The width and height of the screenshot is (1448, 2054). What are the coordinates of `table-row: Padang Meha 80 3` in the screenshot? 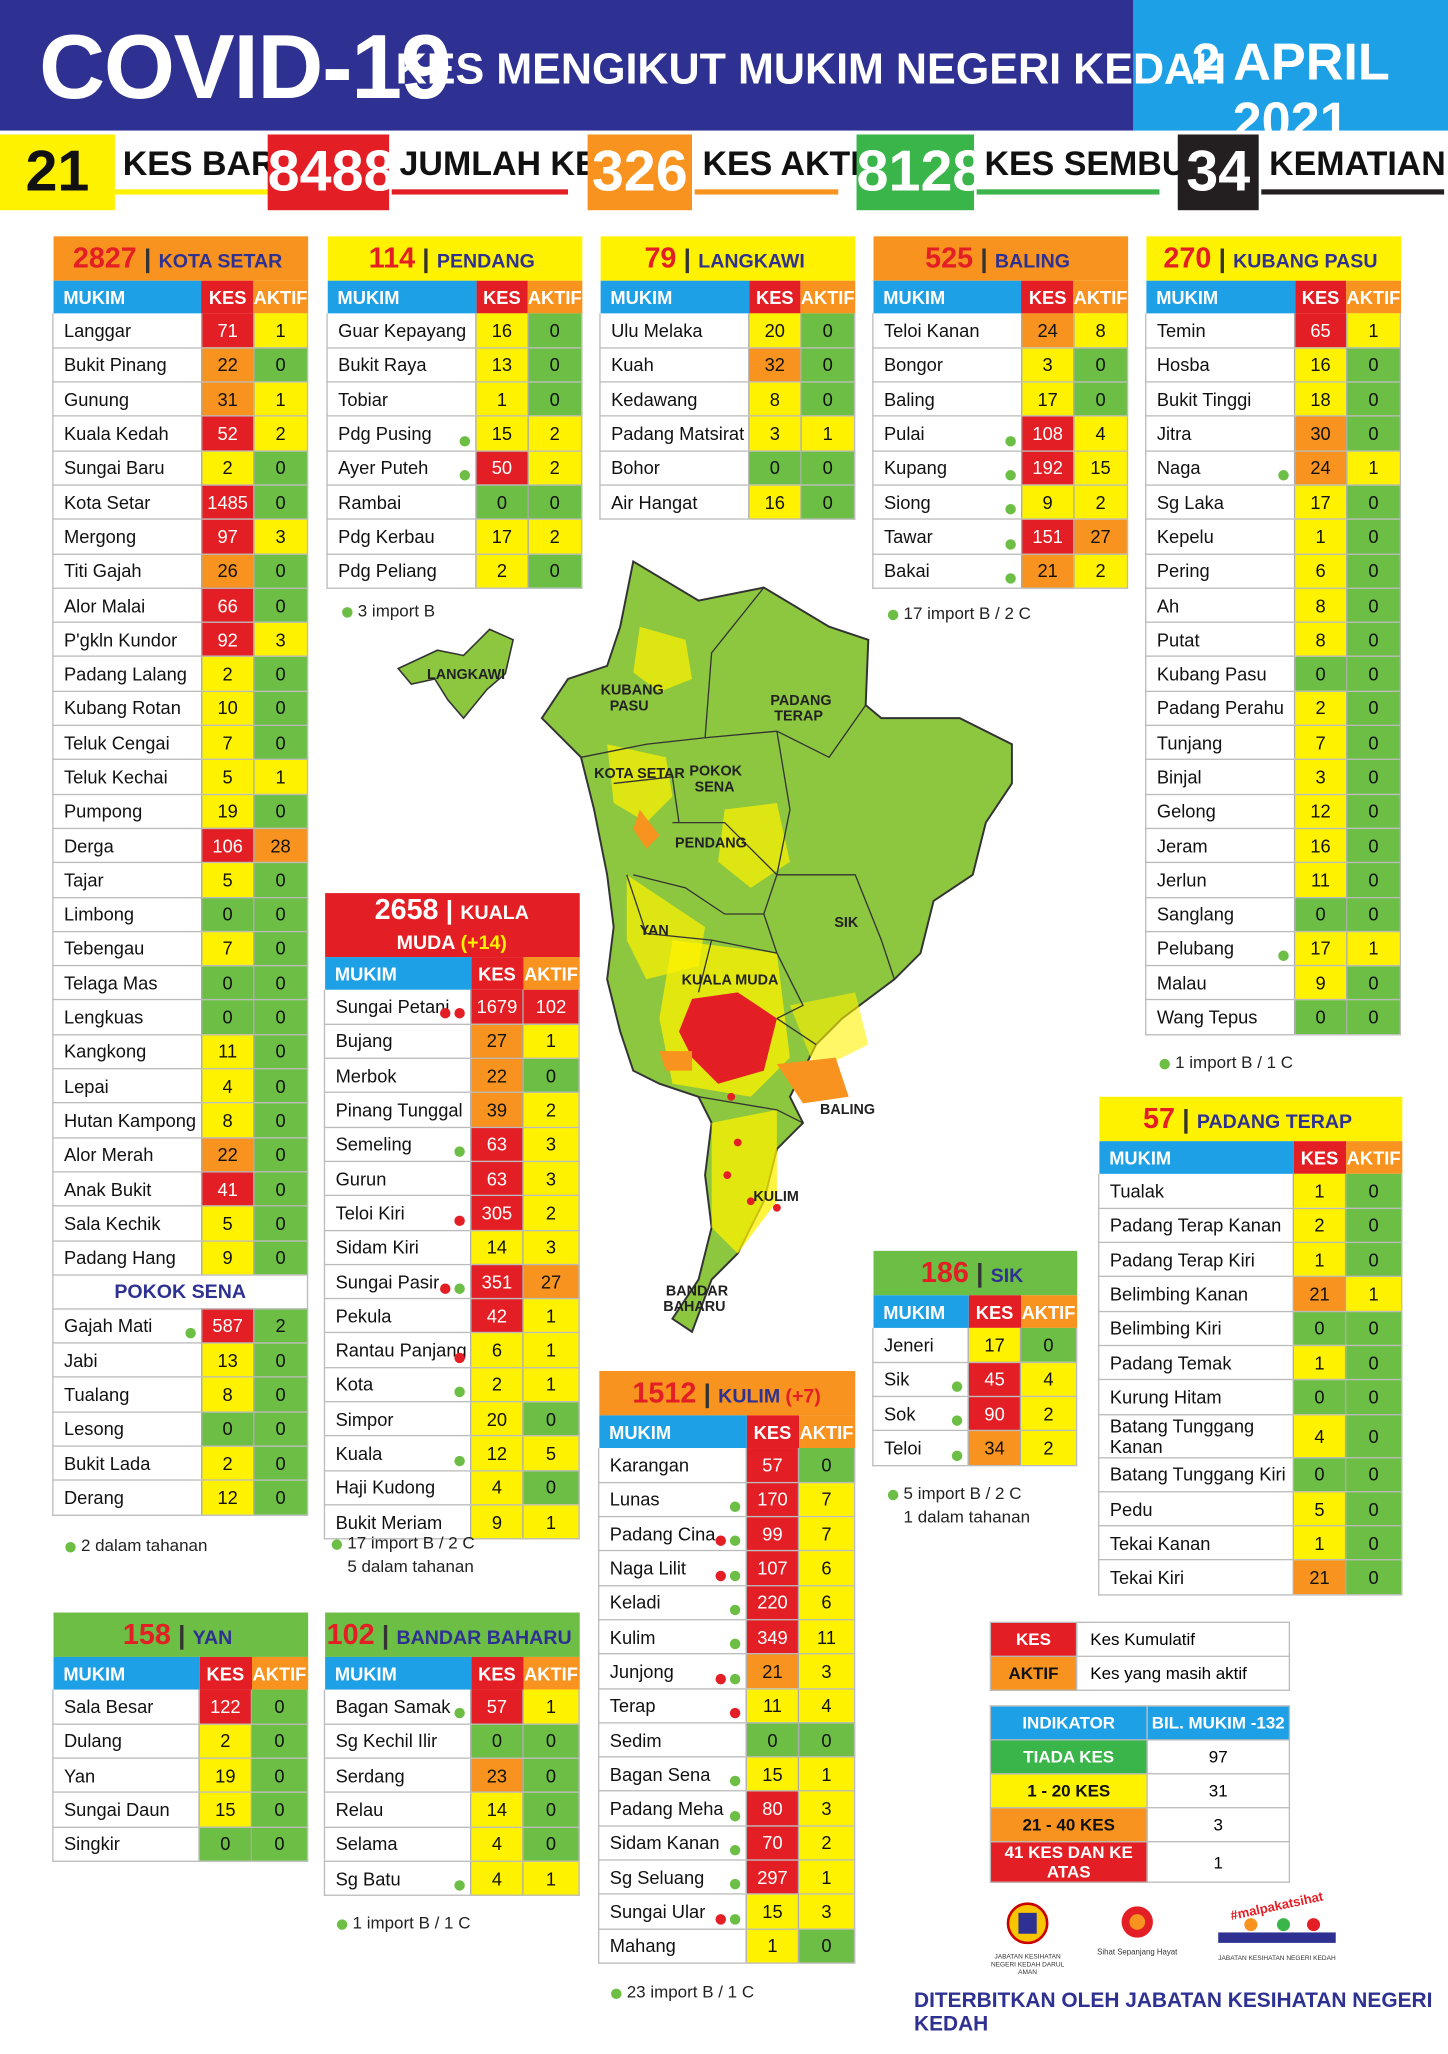 It's located at (727, 1809).